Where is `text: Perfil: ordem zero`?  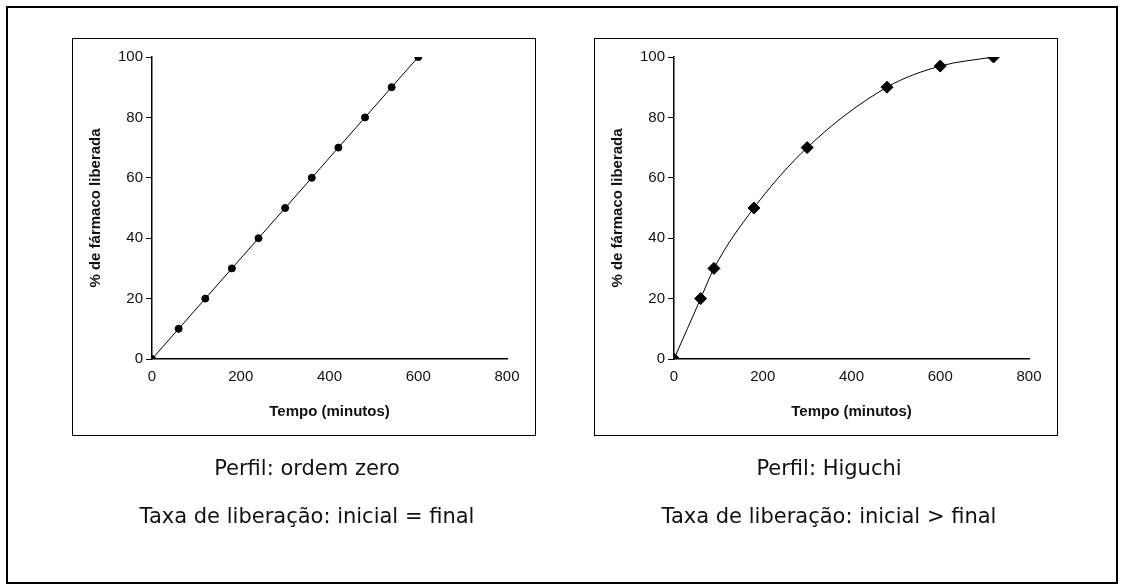
text: Perfil: ordem zero is located at coordinates (307, 468).